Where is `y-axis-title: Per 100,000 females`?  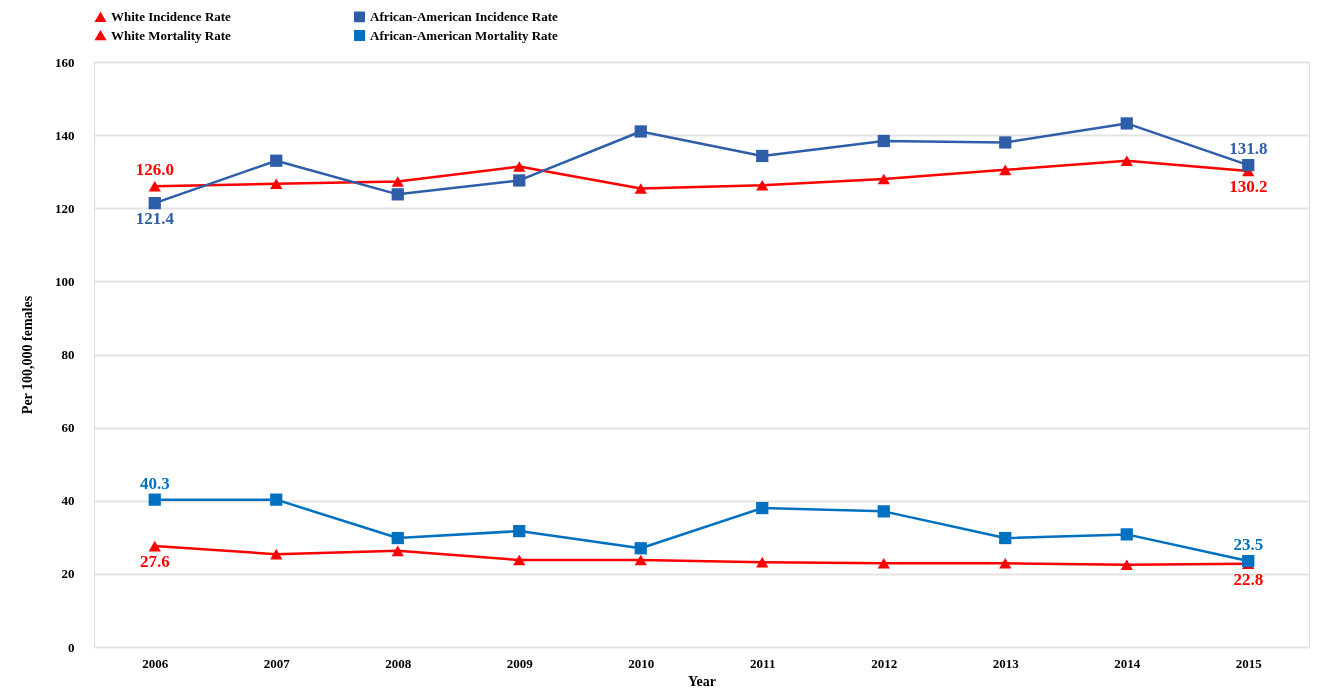
y-axis-title: Per 100,000 females is located at coordinates (27, 355).